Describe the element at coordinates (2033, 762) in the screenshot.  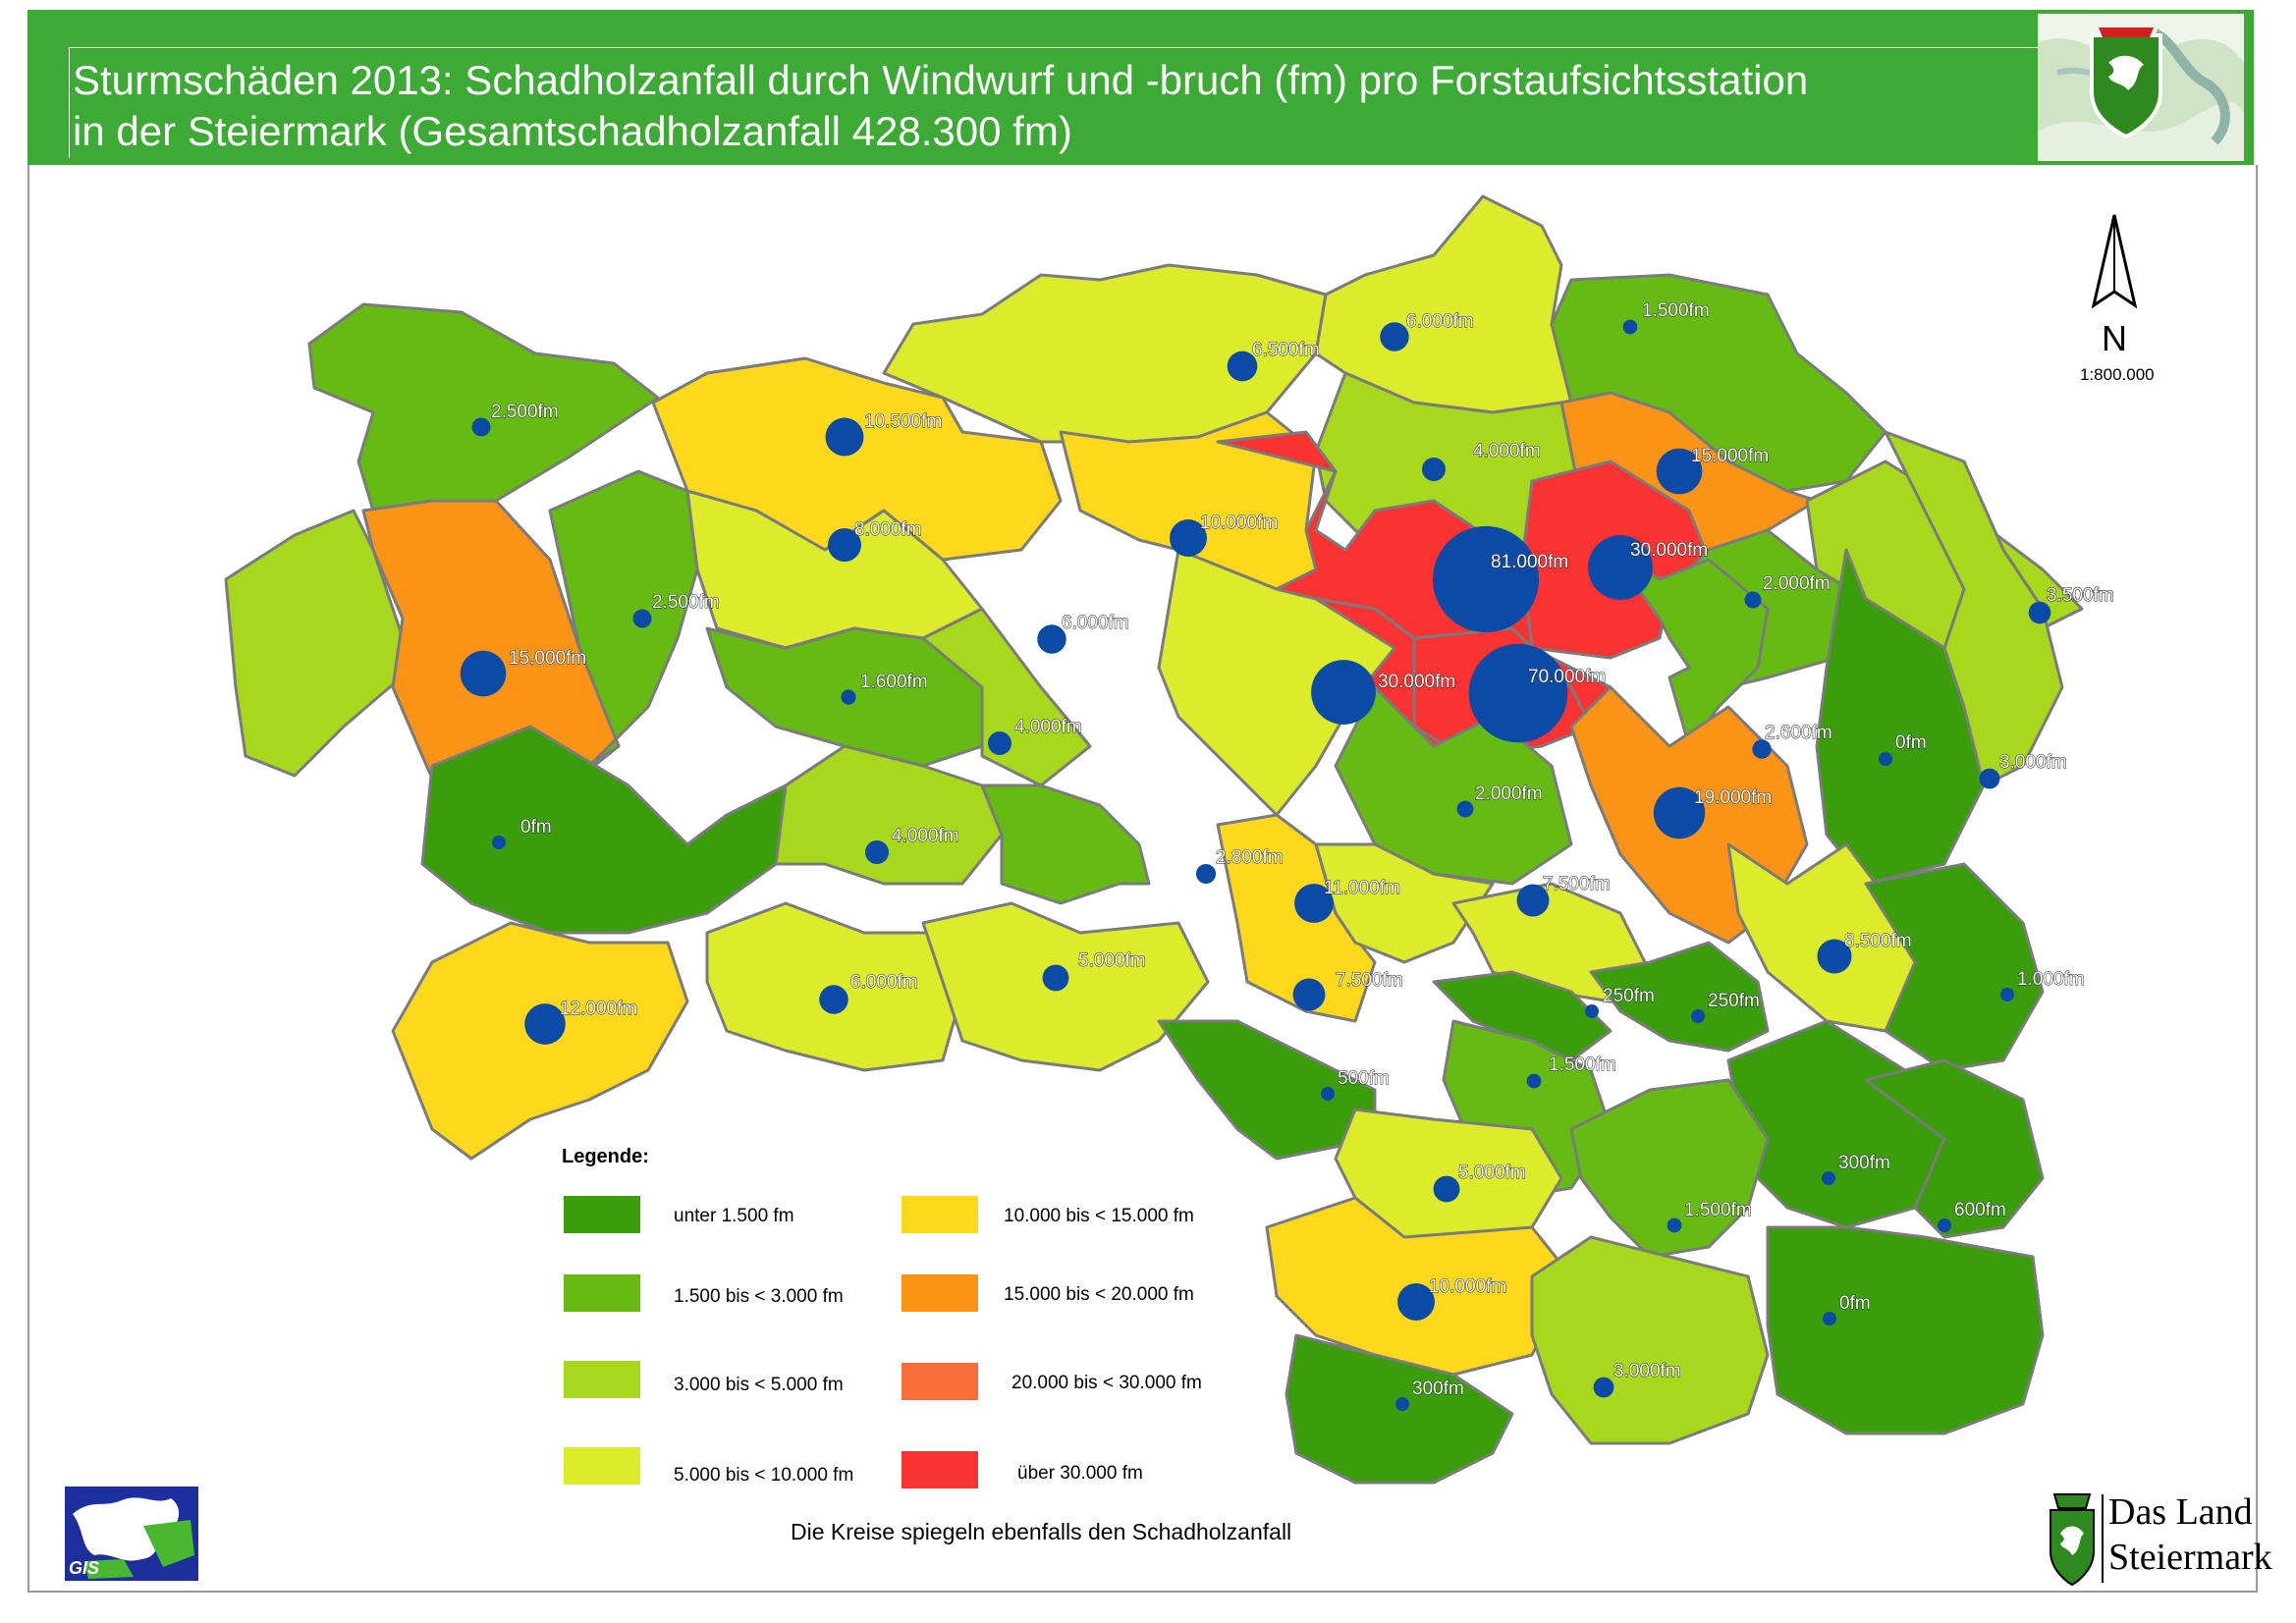
I see `station-label-24: 3.000fm` at that location.